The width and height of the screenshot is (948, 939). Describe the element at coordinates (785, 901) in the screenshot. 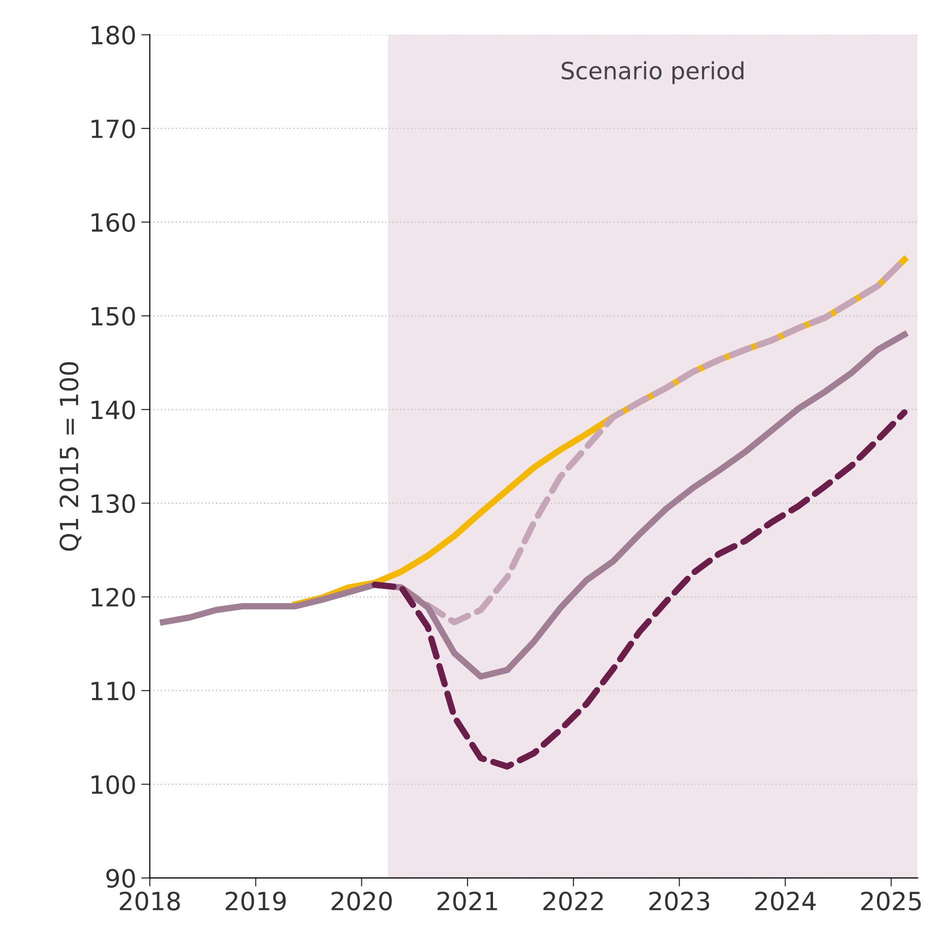

I see `x-tick-label: 2024` at that location.